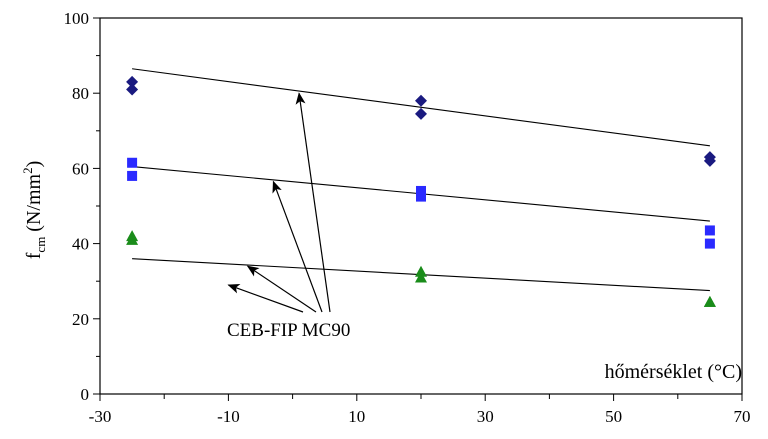 This screenshot has width=768, height=439. Describe the element at coordinates (34, 204) in the screenshot. I see `y-axis-label-unit: (N/mm` at that location.